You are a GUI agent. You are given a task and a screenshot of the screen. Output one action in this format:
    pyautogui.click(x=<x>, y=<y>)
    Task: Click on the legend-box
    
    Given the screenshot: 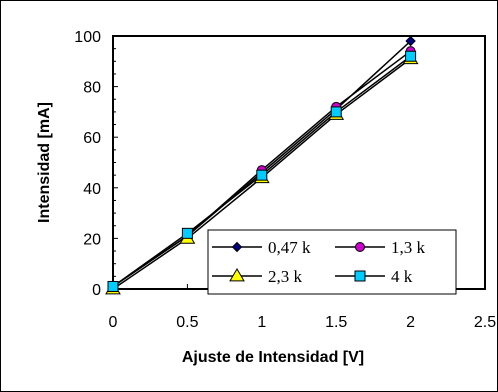 What is the action you would take?
    pyautogui.click(x=332, y=262)
    